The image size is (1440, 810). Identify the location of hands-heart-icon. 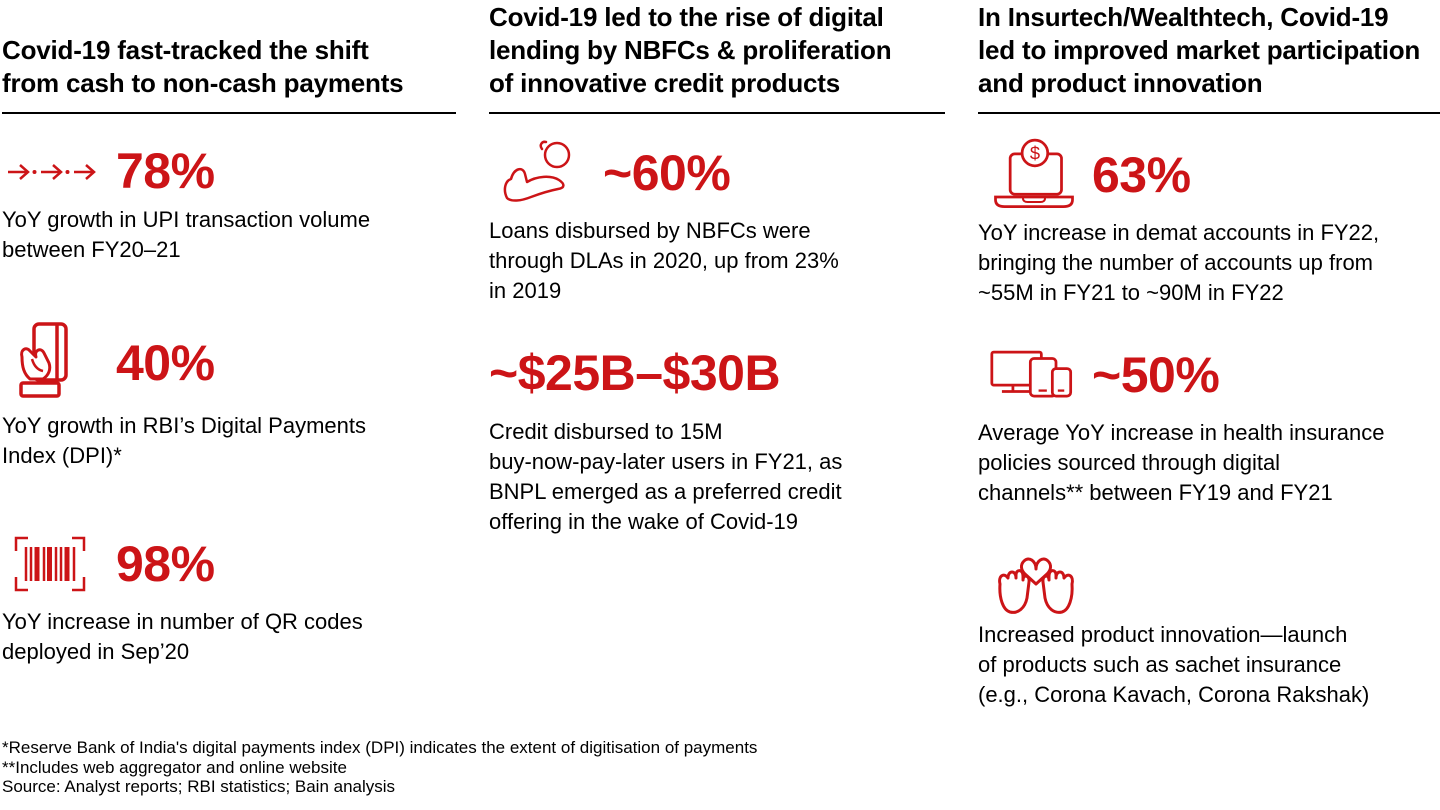
(1209, 576).